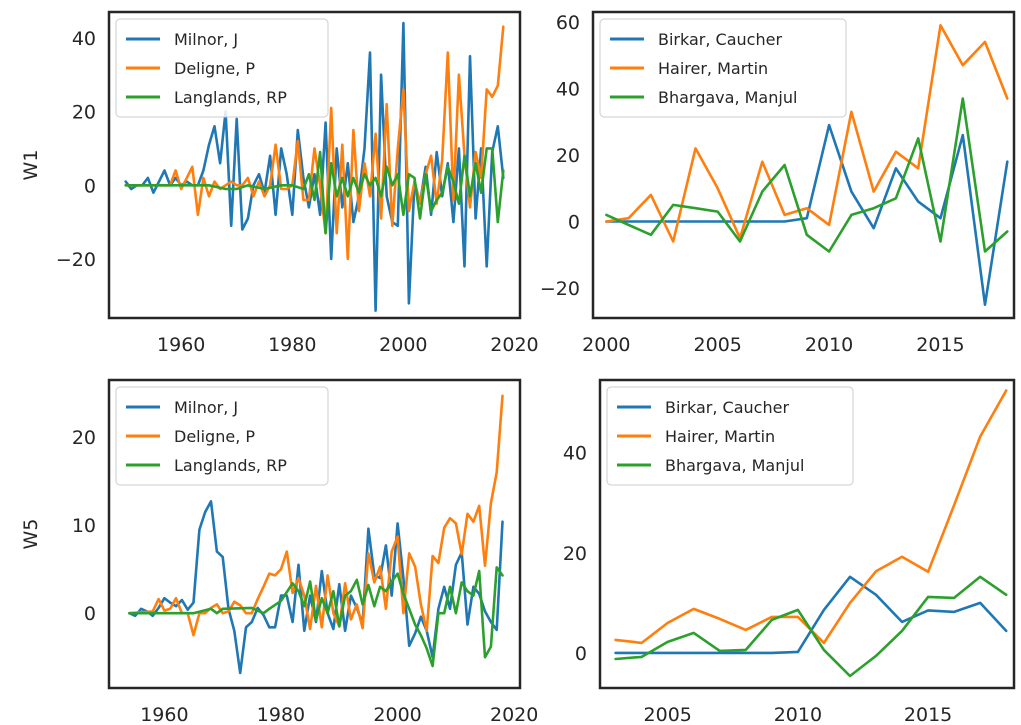 The image size is (1021, 725). What do you see at coordinates (568, 23) in the screenshot?
I see `y-tick-label: 60` at bounding box center [568, 23].